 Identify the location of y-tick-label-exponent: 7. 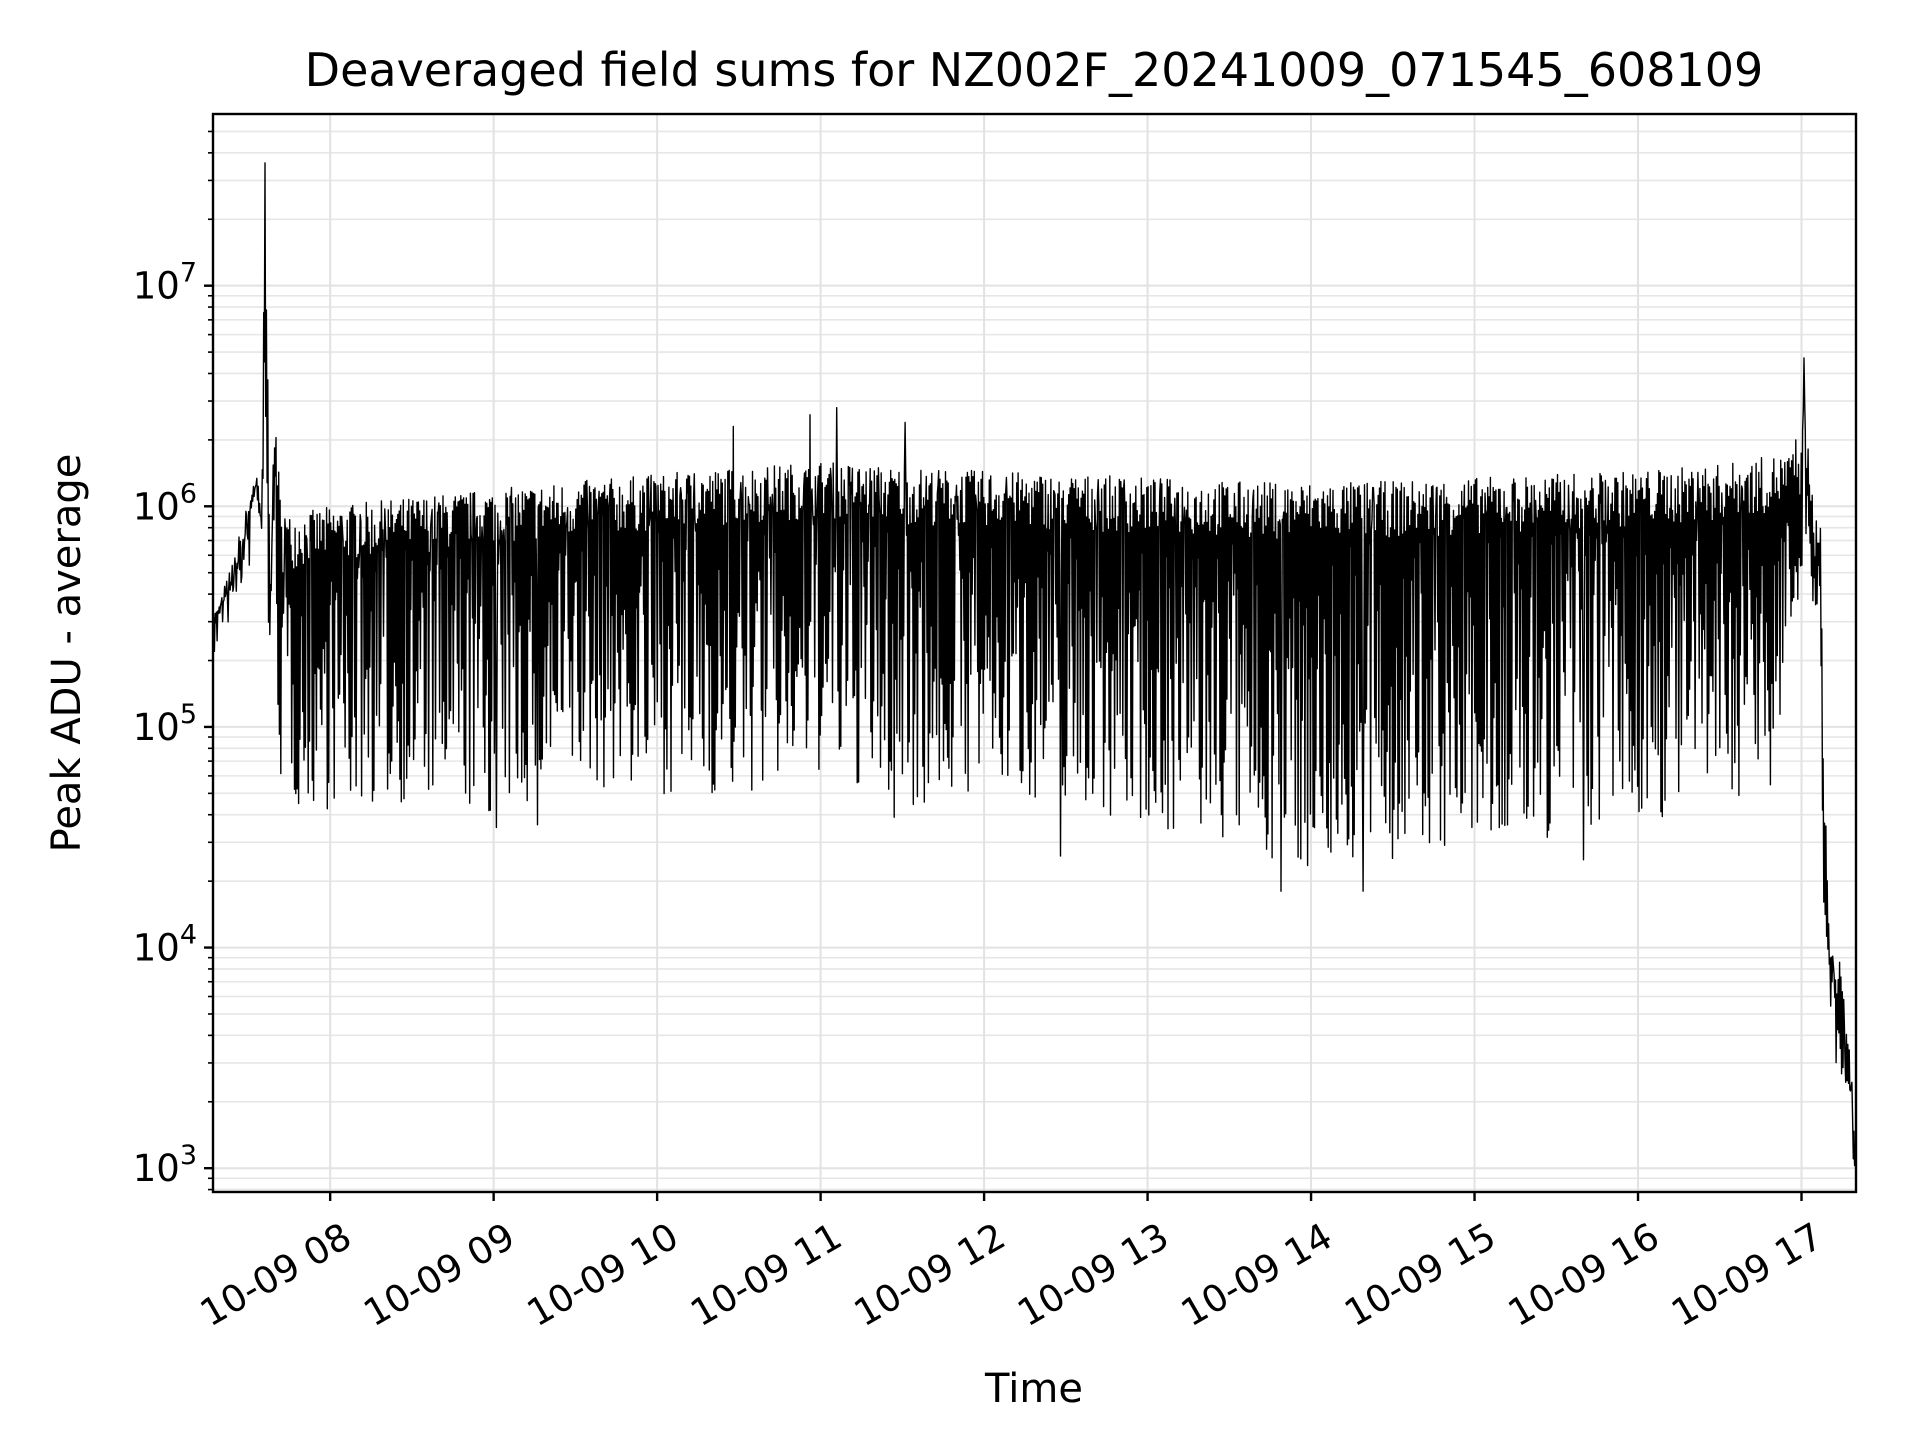
(188, 273).